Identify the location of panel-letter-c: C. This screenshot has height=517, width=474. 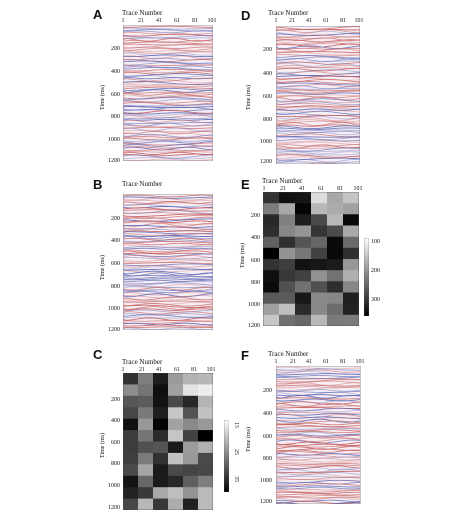
(98, 354).